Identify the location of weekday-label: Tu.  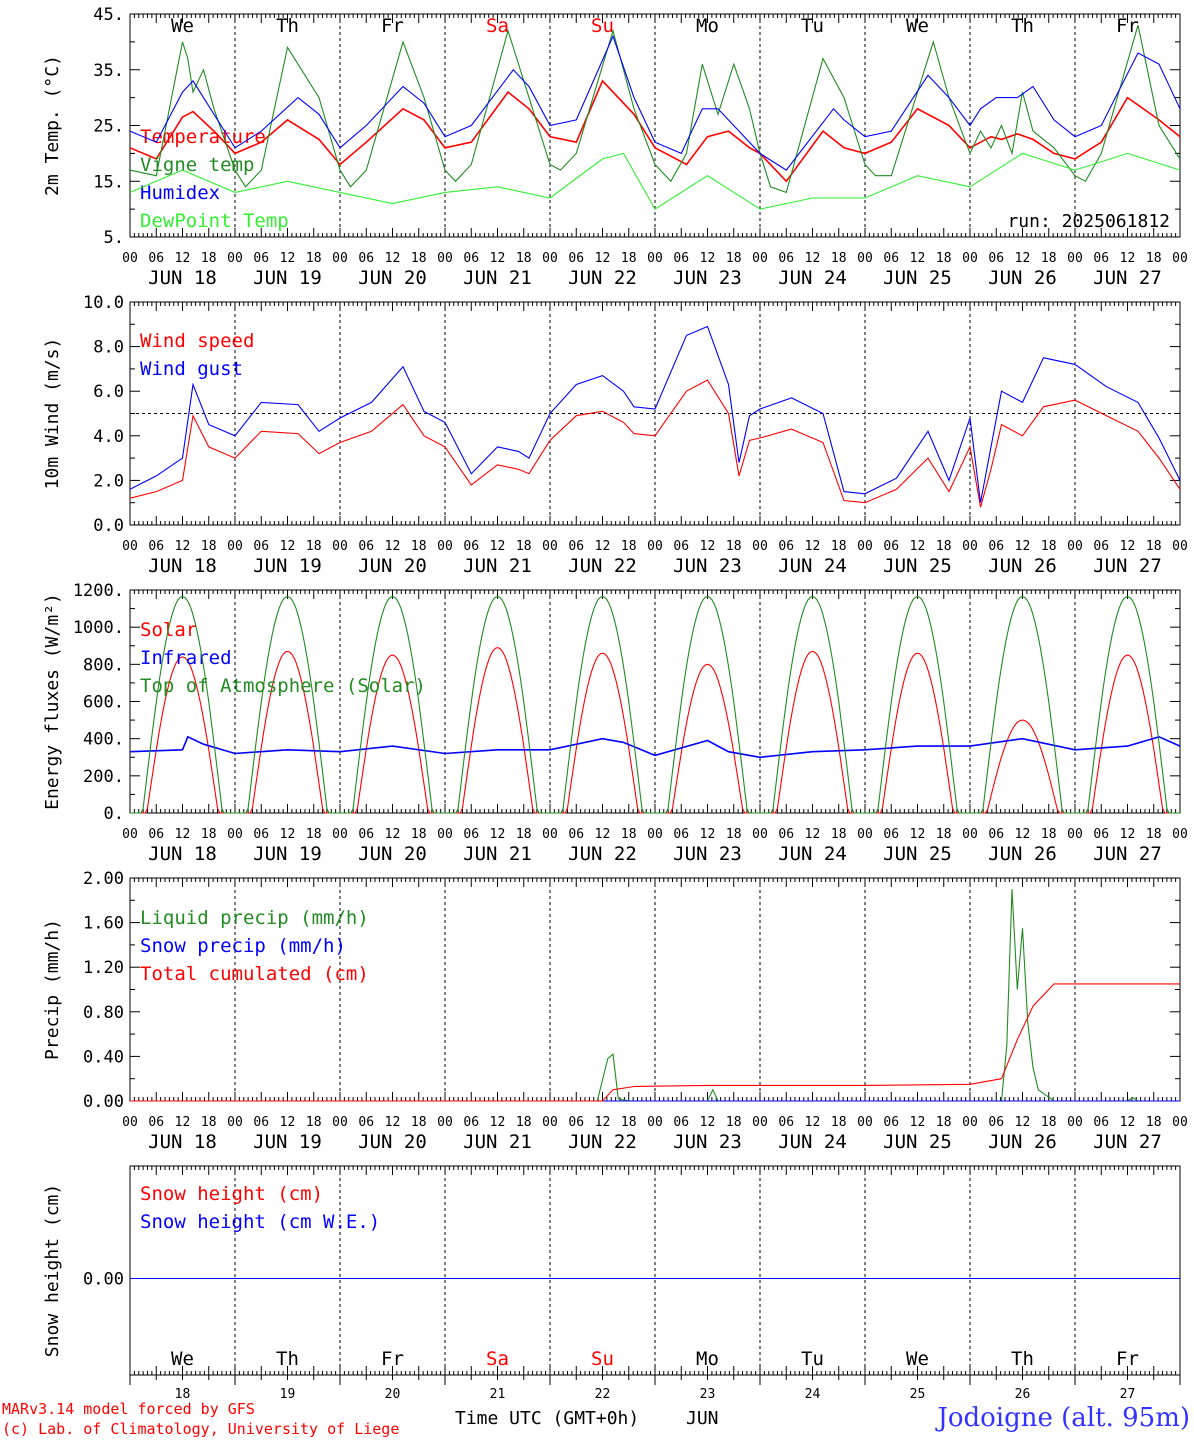
(812, 26).